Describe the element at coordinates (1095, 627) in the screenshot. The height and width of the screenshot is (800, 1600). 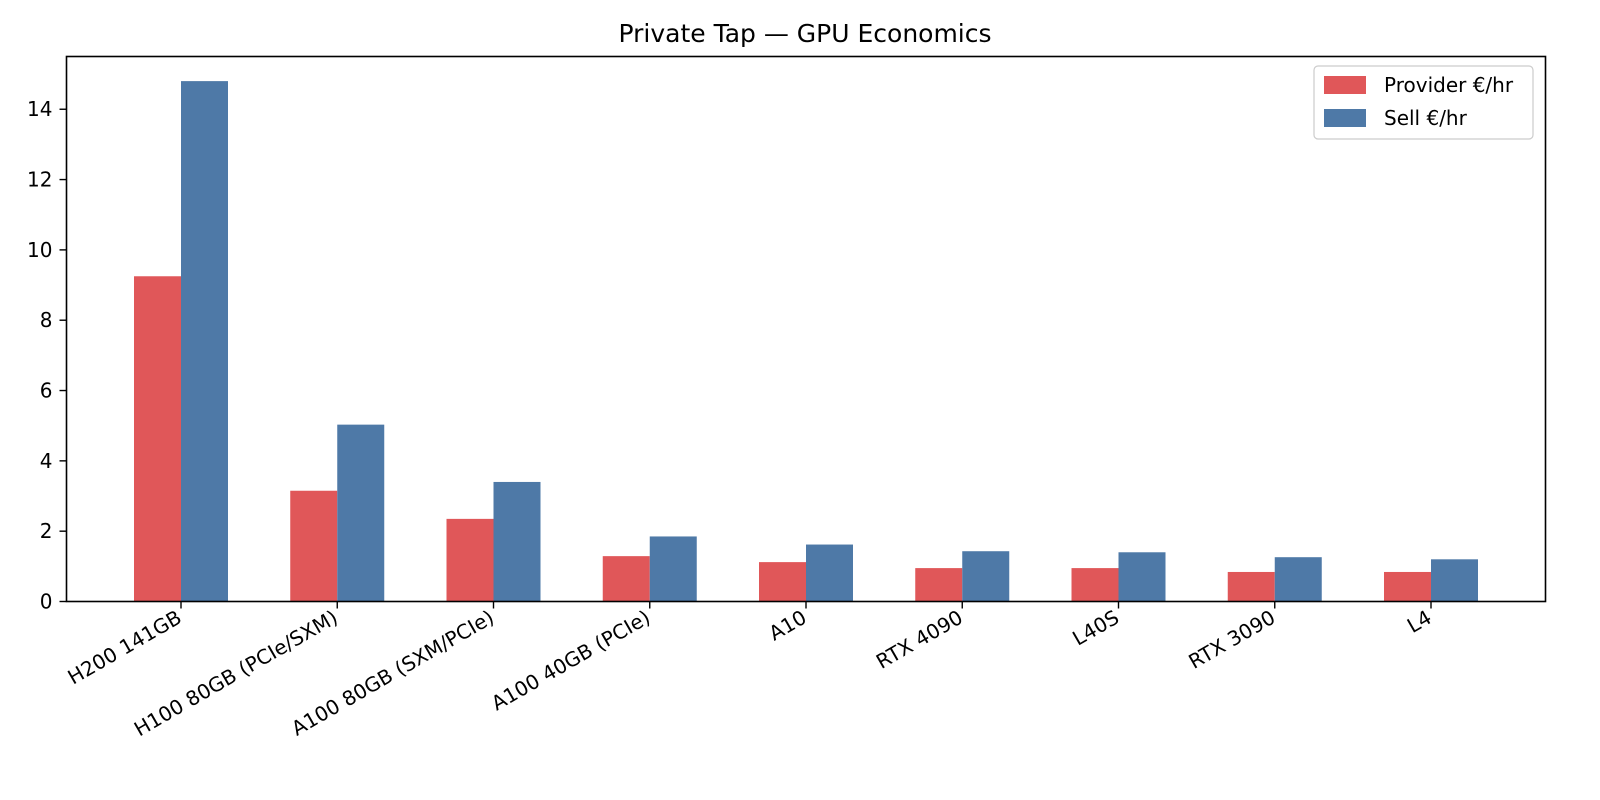
I see `x-tick-label-6: L40S` at that location.